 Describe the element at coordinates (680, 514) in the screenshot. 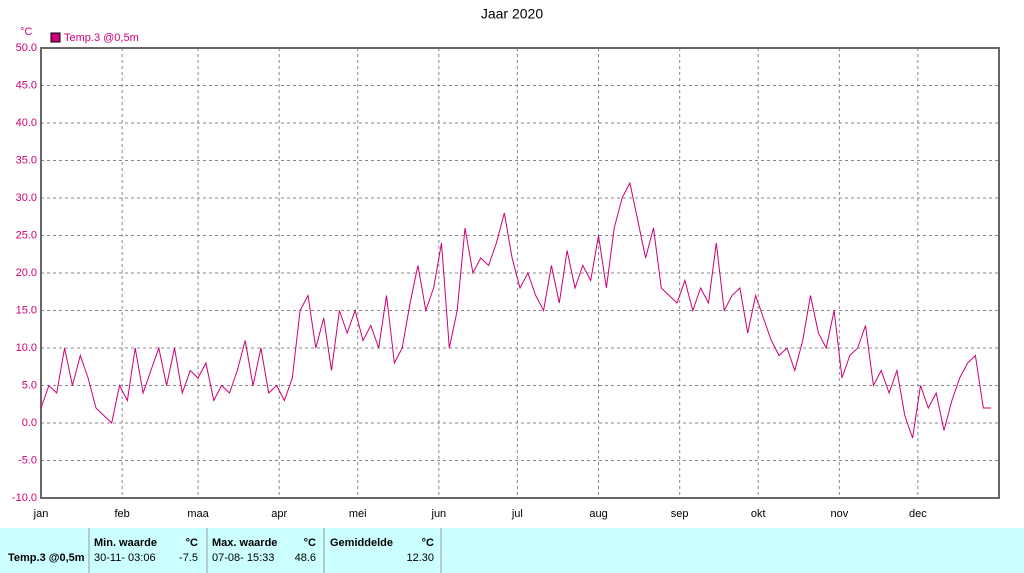

I see `x-tick-label: sep` at that location.